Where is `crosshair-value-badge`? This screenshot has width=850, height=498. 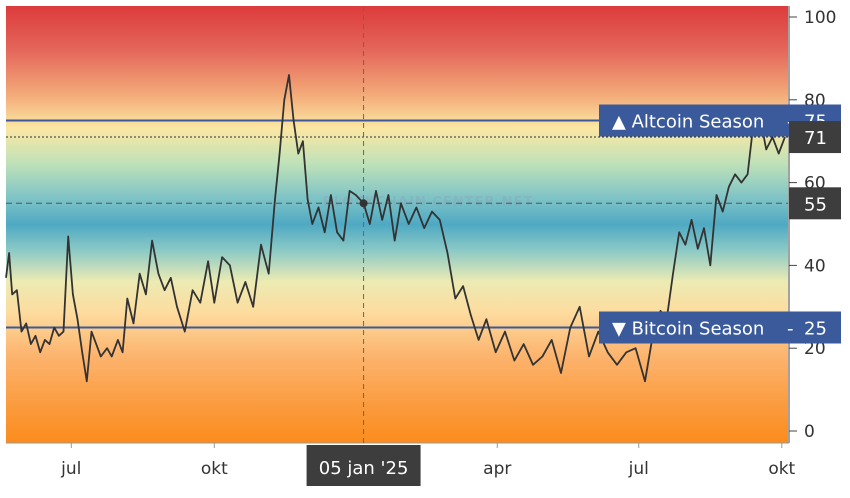 crosshair-value-badge is located at coordinates (815, 203).